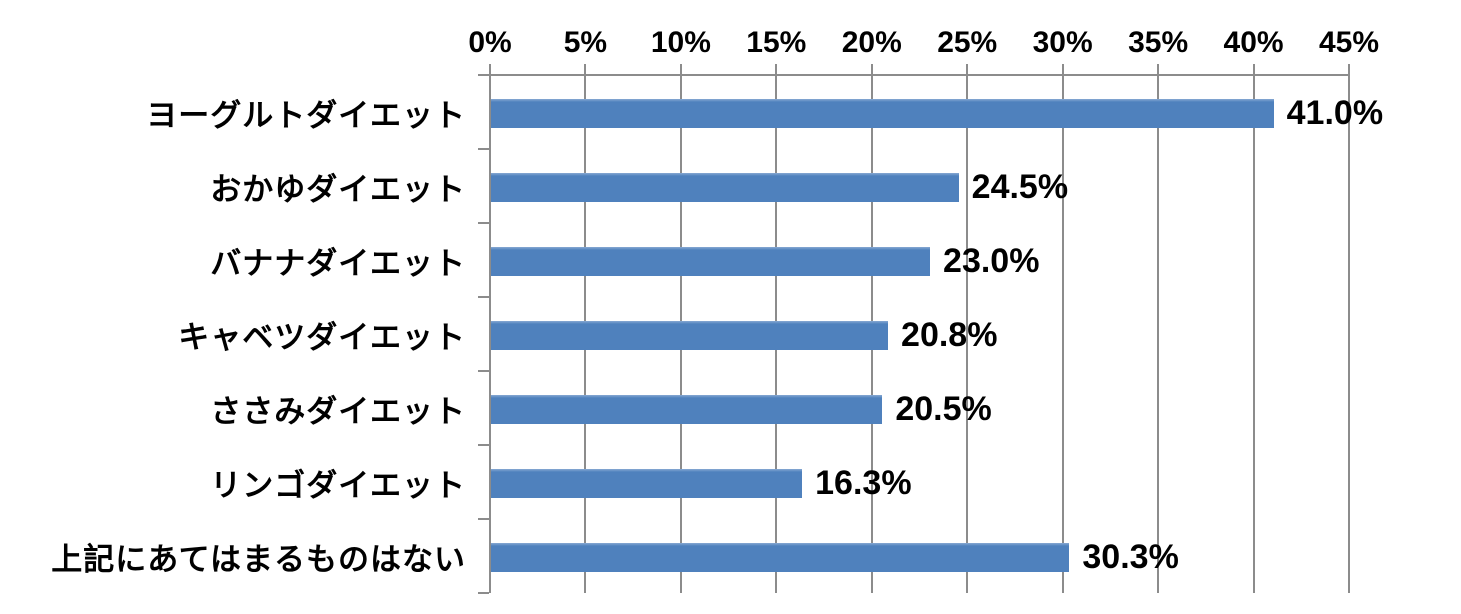 Image resolution: width=1461 pixels, height=614 pixels. Describe the element at coordinates (338, 189) in the screenshot. I see `category-label: おかゆダイエット` at that location.